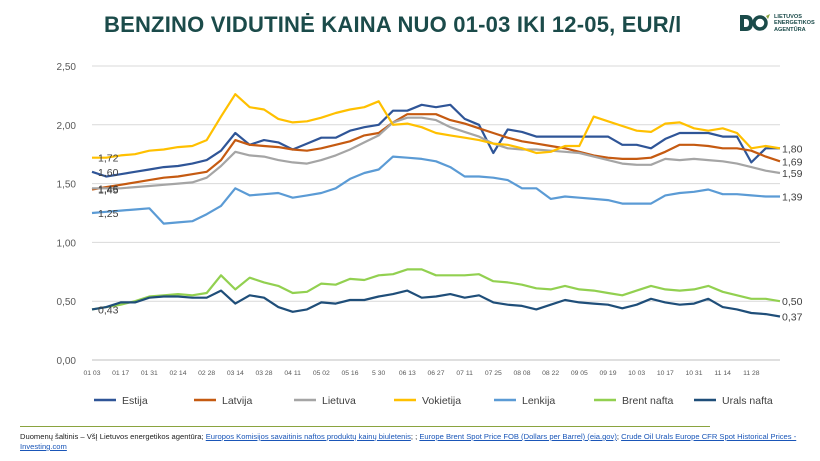  What do you see at coordinates (263, 373) in the screenshot?
I see `x-tick-label: 03 28` at bounding box center [263, 373].